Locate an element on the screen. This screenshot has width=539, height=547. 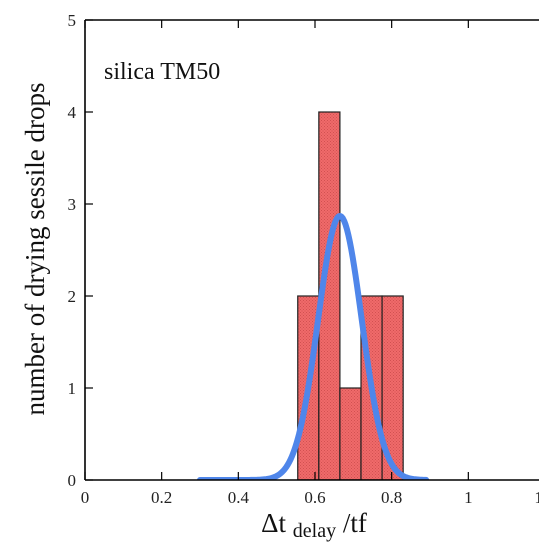
x-axis-label-main: Δt is located at coordinates (273, 523).